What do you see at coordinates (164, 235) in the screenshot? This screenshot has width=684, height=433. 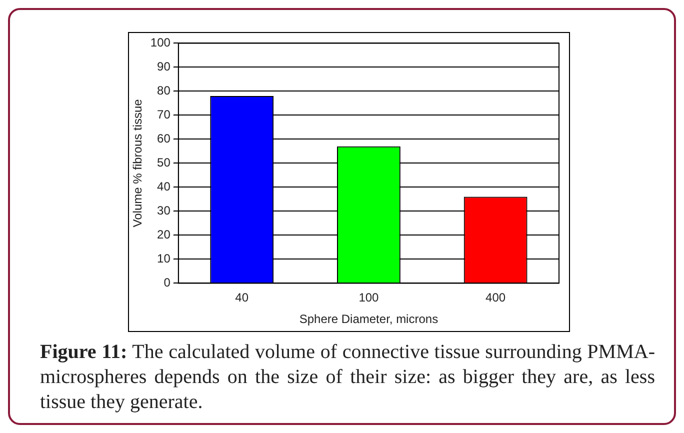 I see `y-tick-label: 20` at bounding box center [164, 235].